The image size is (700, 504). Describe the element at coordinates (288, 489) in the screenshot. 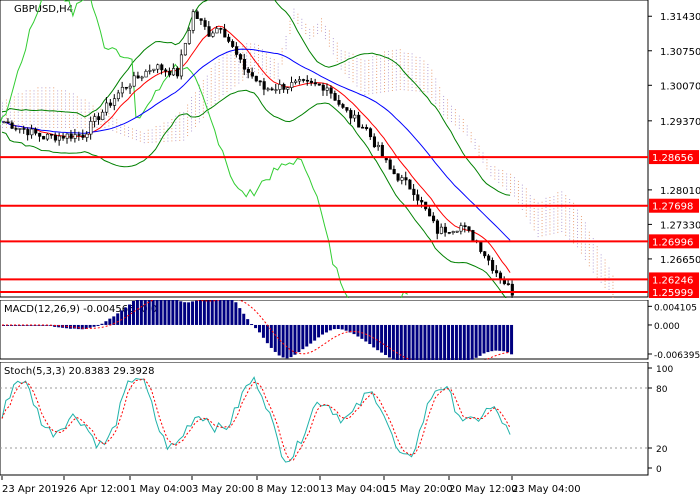

I see `time-tick-label: 8 May 12:00` at that location.